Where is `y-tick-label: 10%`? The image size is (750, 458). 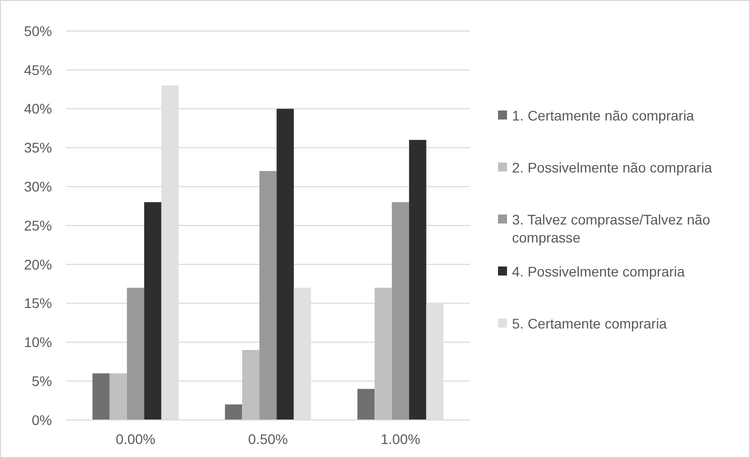
y-tick-label: 10% is located at coordinates (38, 342).